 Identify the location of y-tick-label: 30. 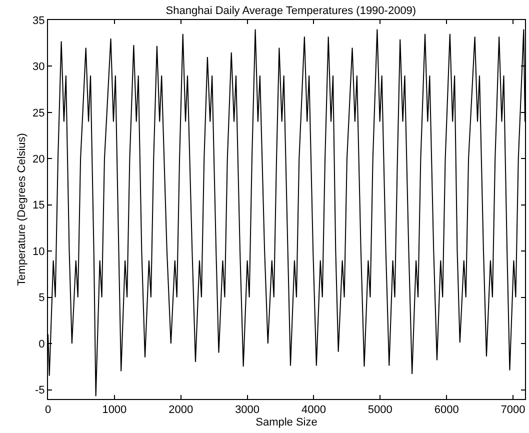
(38, 67).